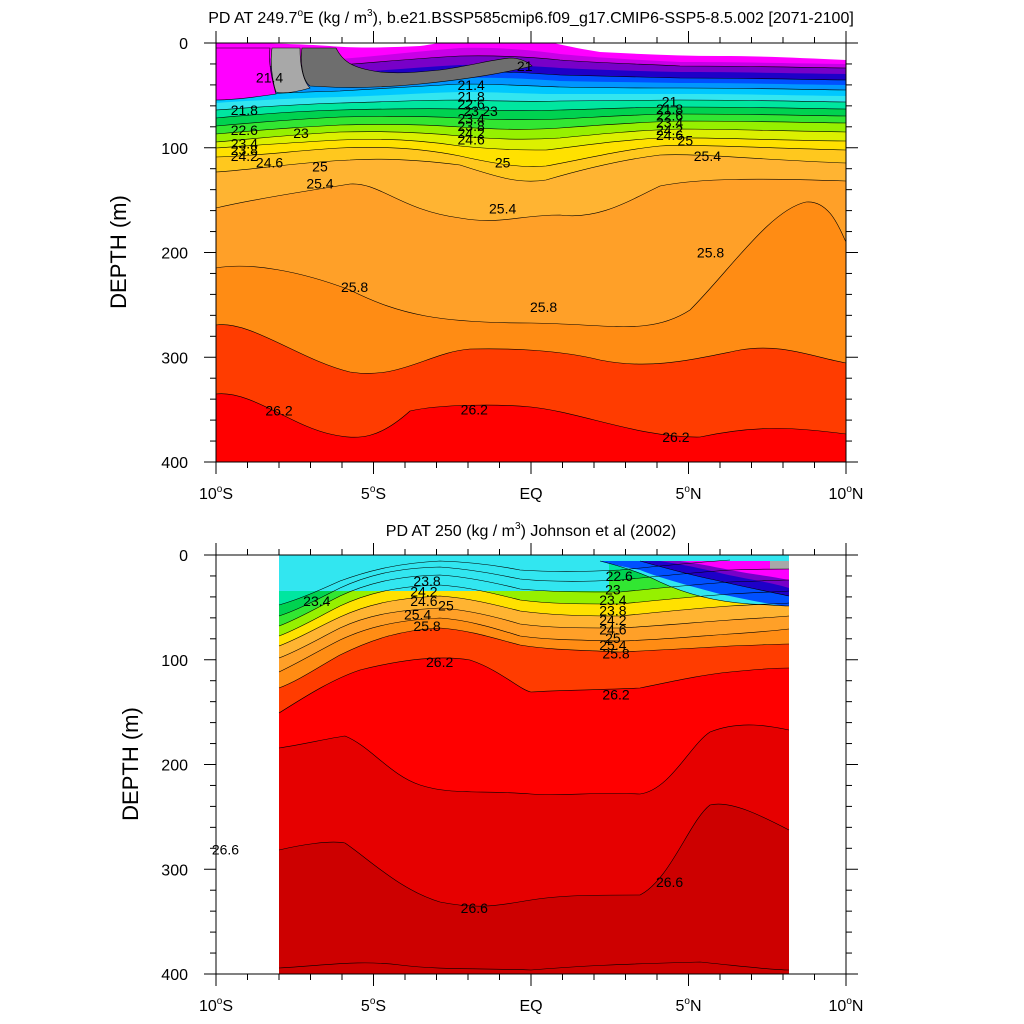 The height and width of the screenshot is (1024, 1024). What do you see at coordinates (471, 85) in the screenshot?
I see `contour-label: 21.4` at bounding box center [471, 85].